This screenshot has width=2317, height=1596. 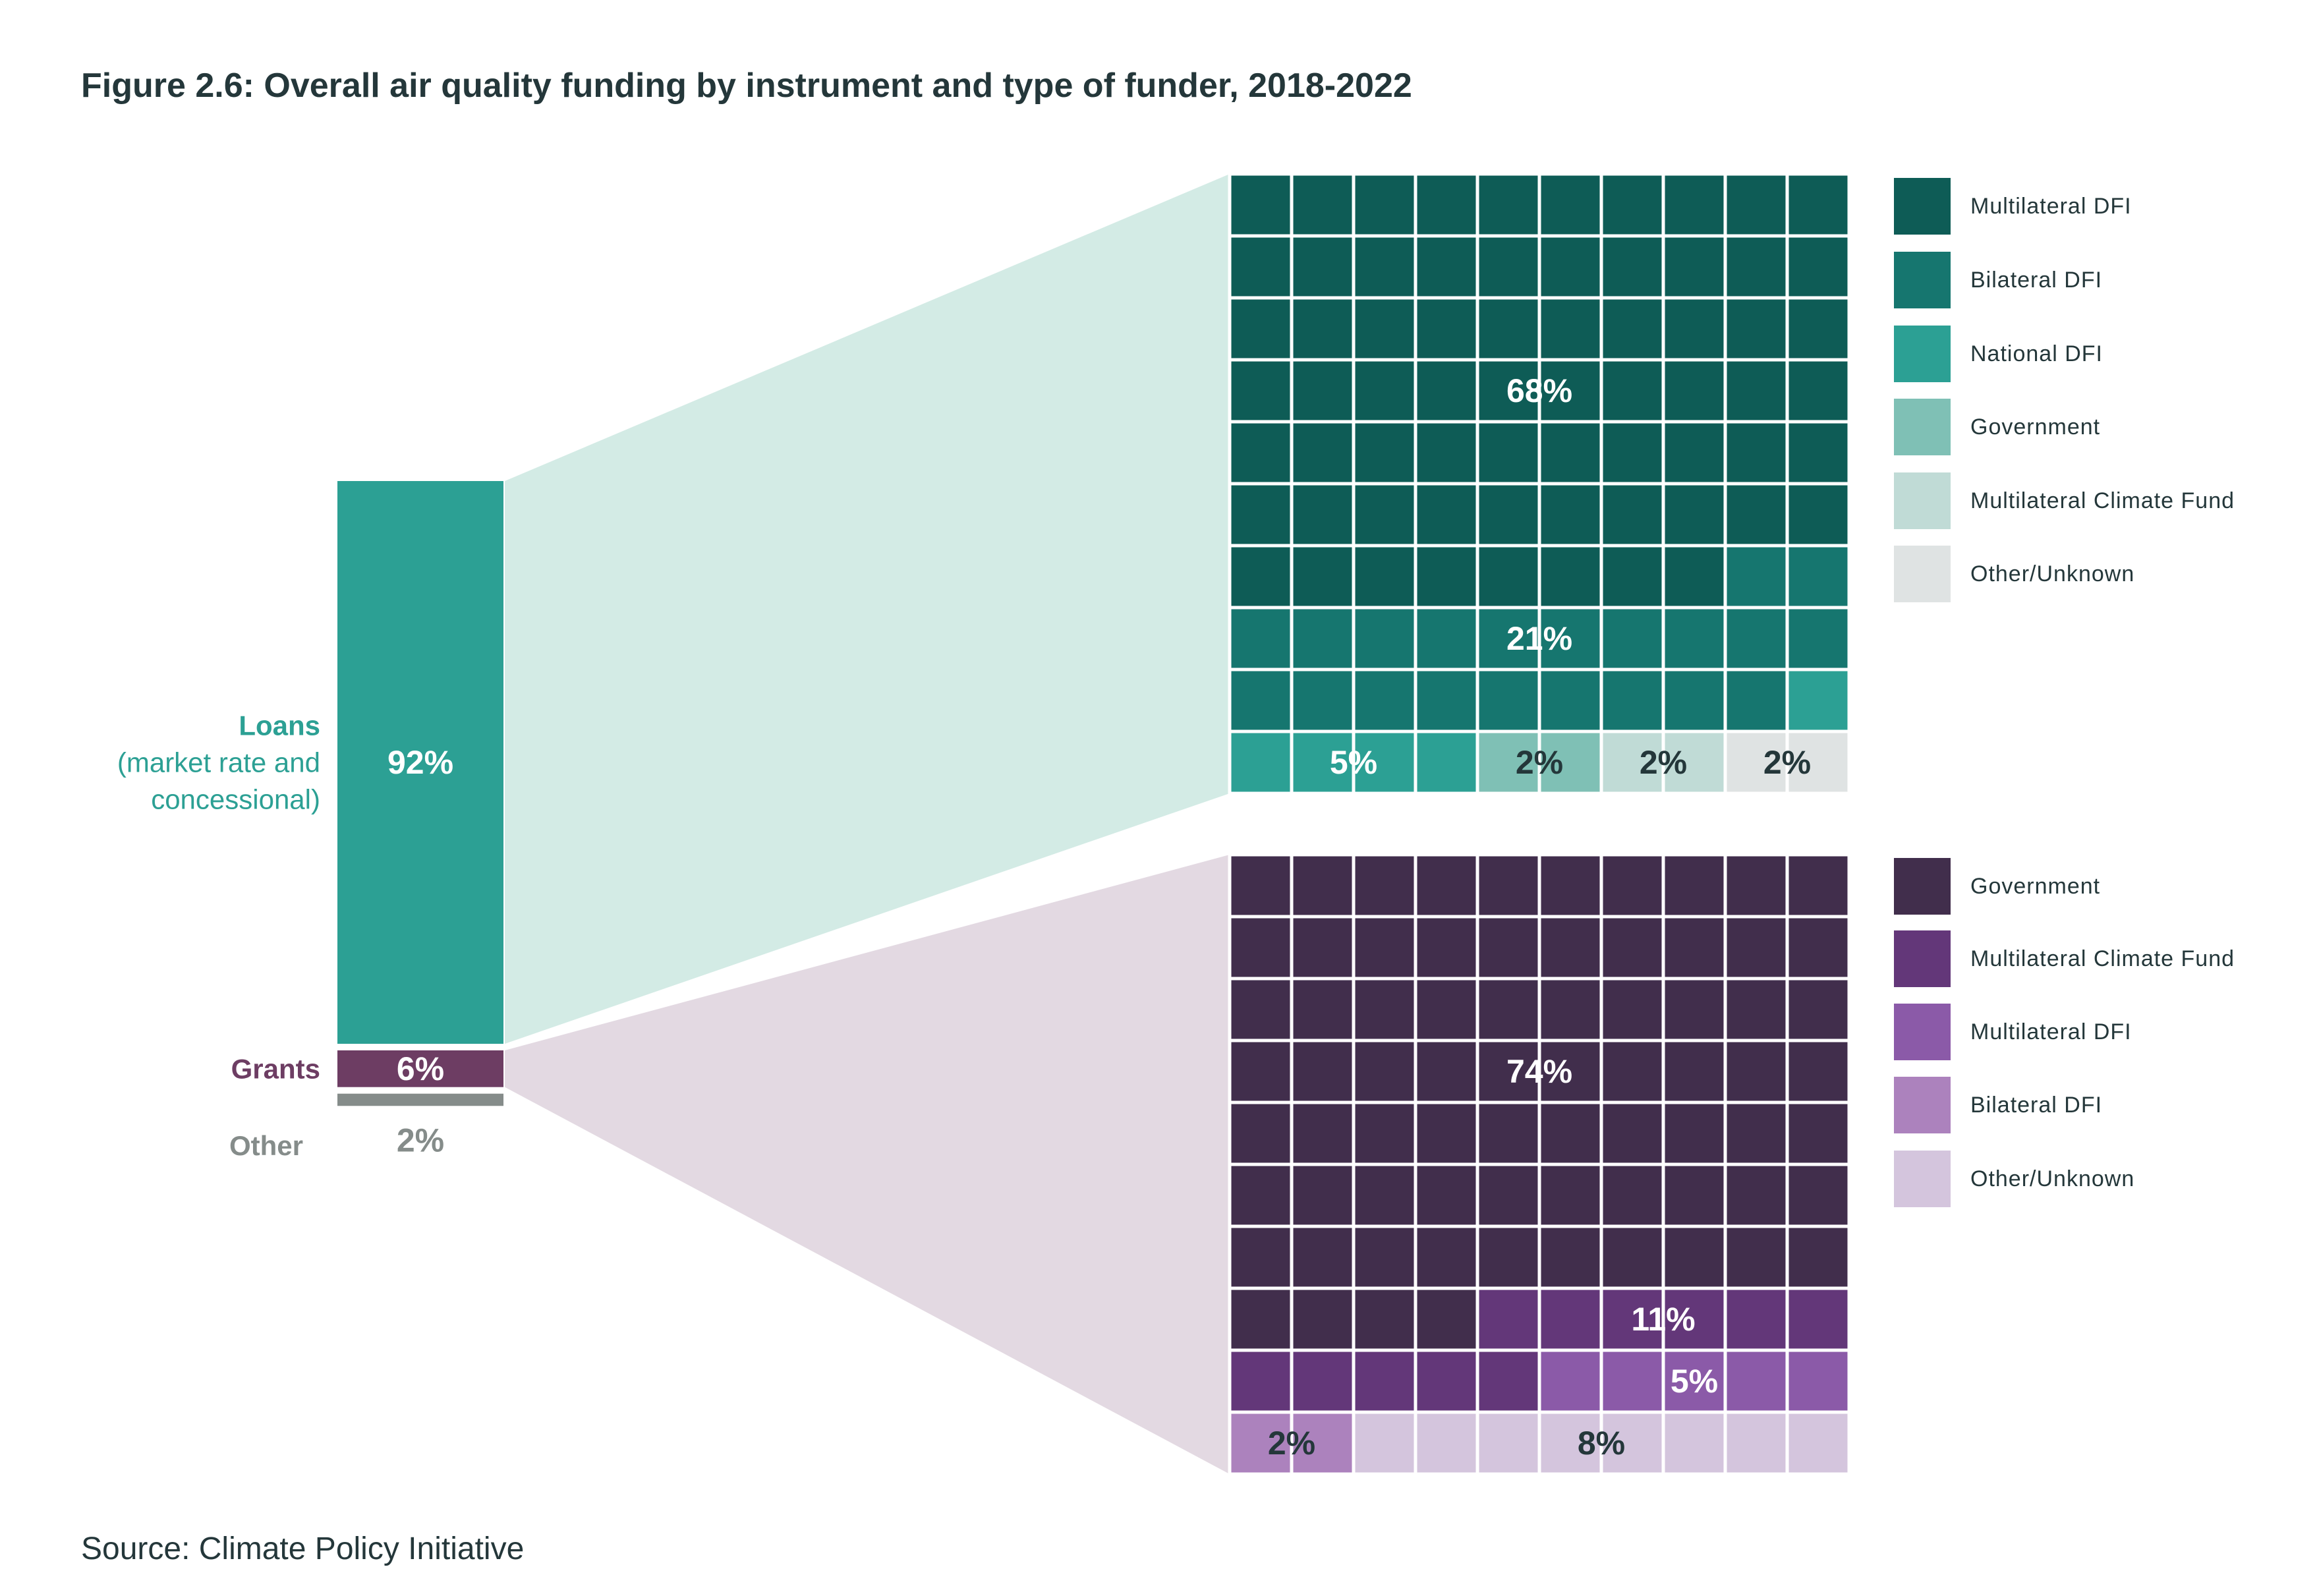 I want to click on legend-label: Government, so click(x=2035, y=887).